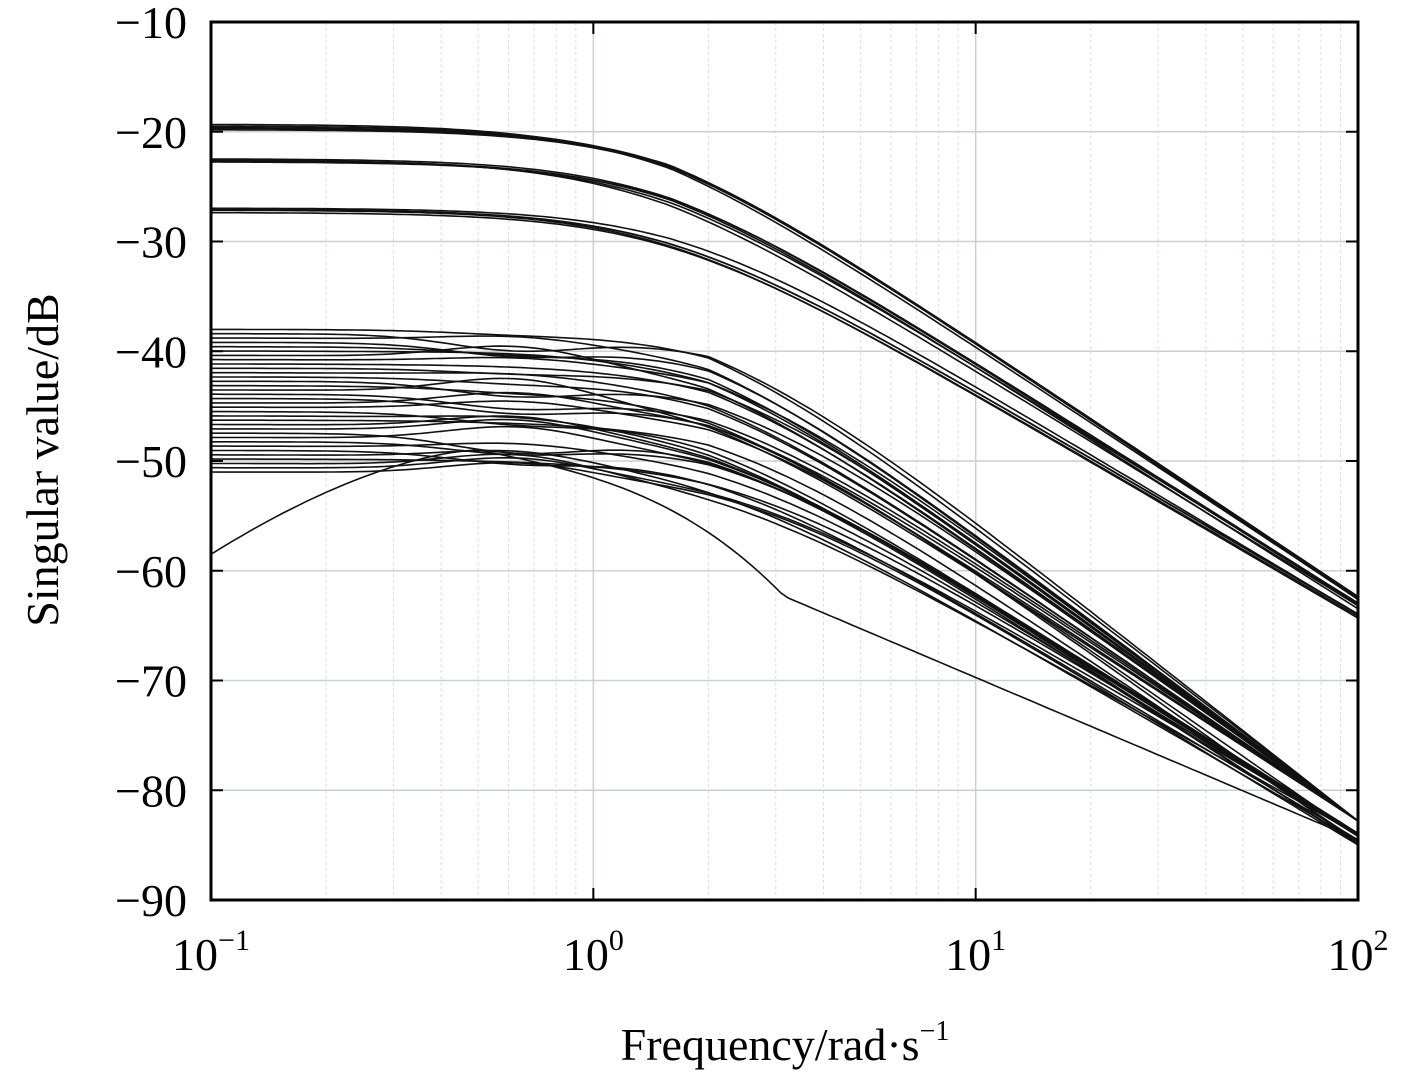  Describe the element at coordinates (780, 952) in the screenshot. I see `x-tick-labels: 10⁻¹ 10⁰ 10¹ 10²` at that location.